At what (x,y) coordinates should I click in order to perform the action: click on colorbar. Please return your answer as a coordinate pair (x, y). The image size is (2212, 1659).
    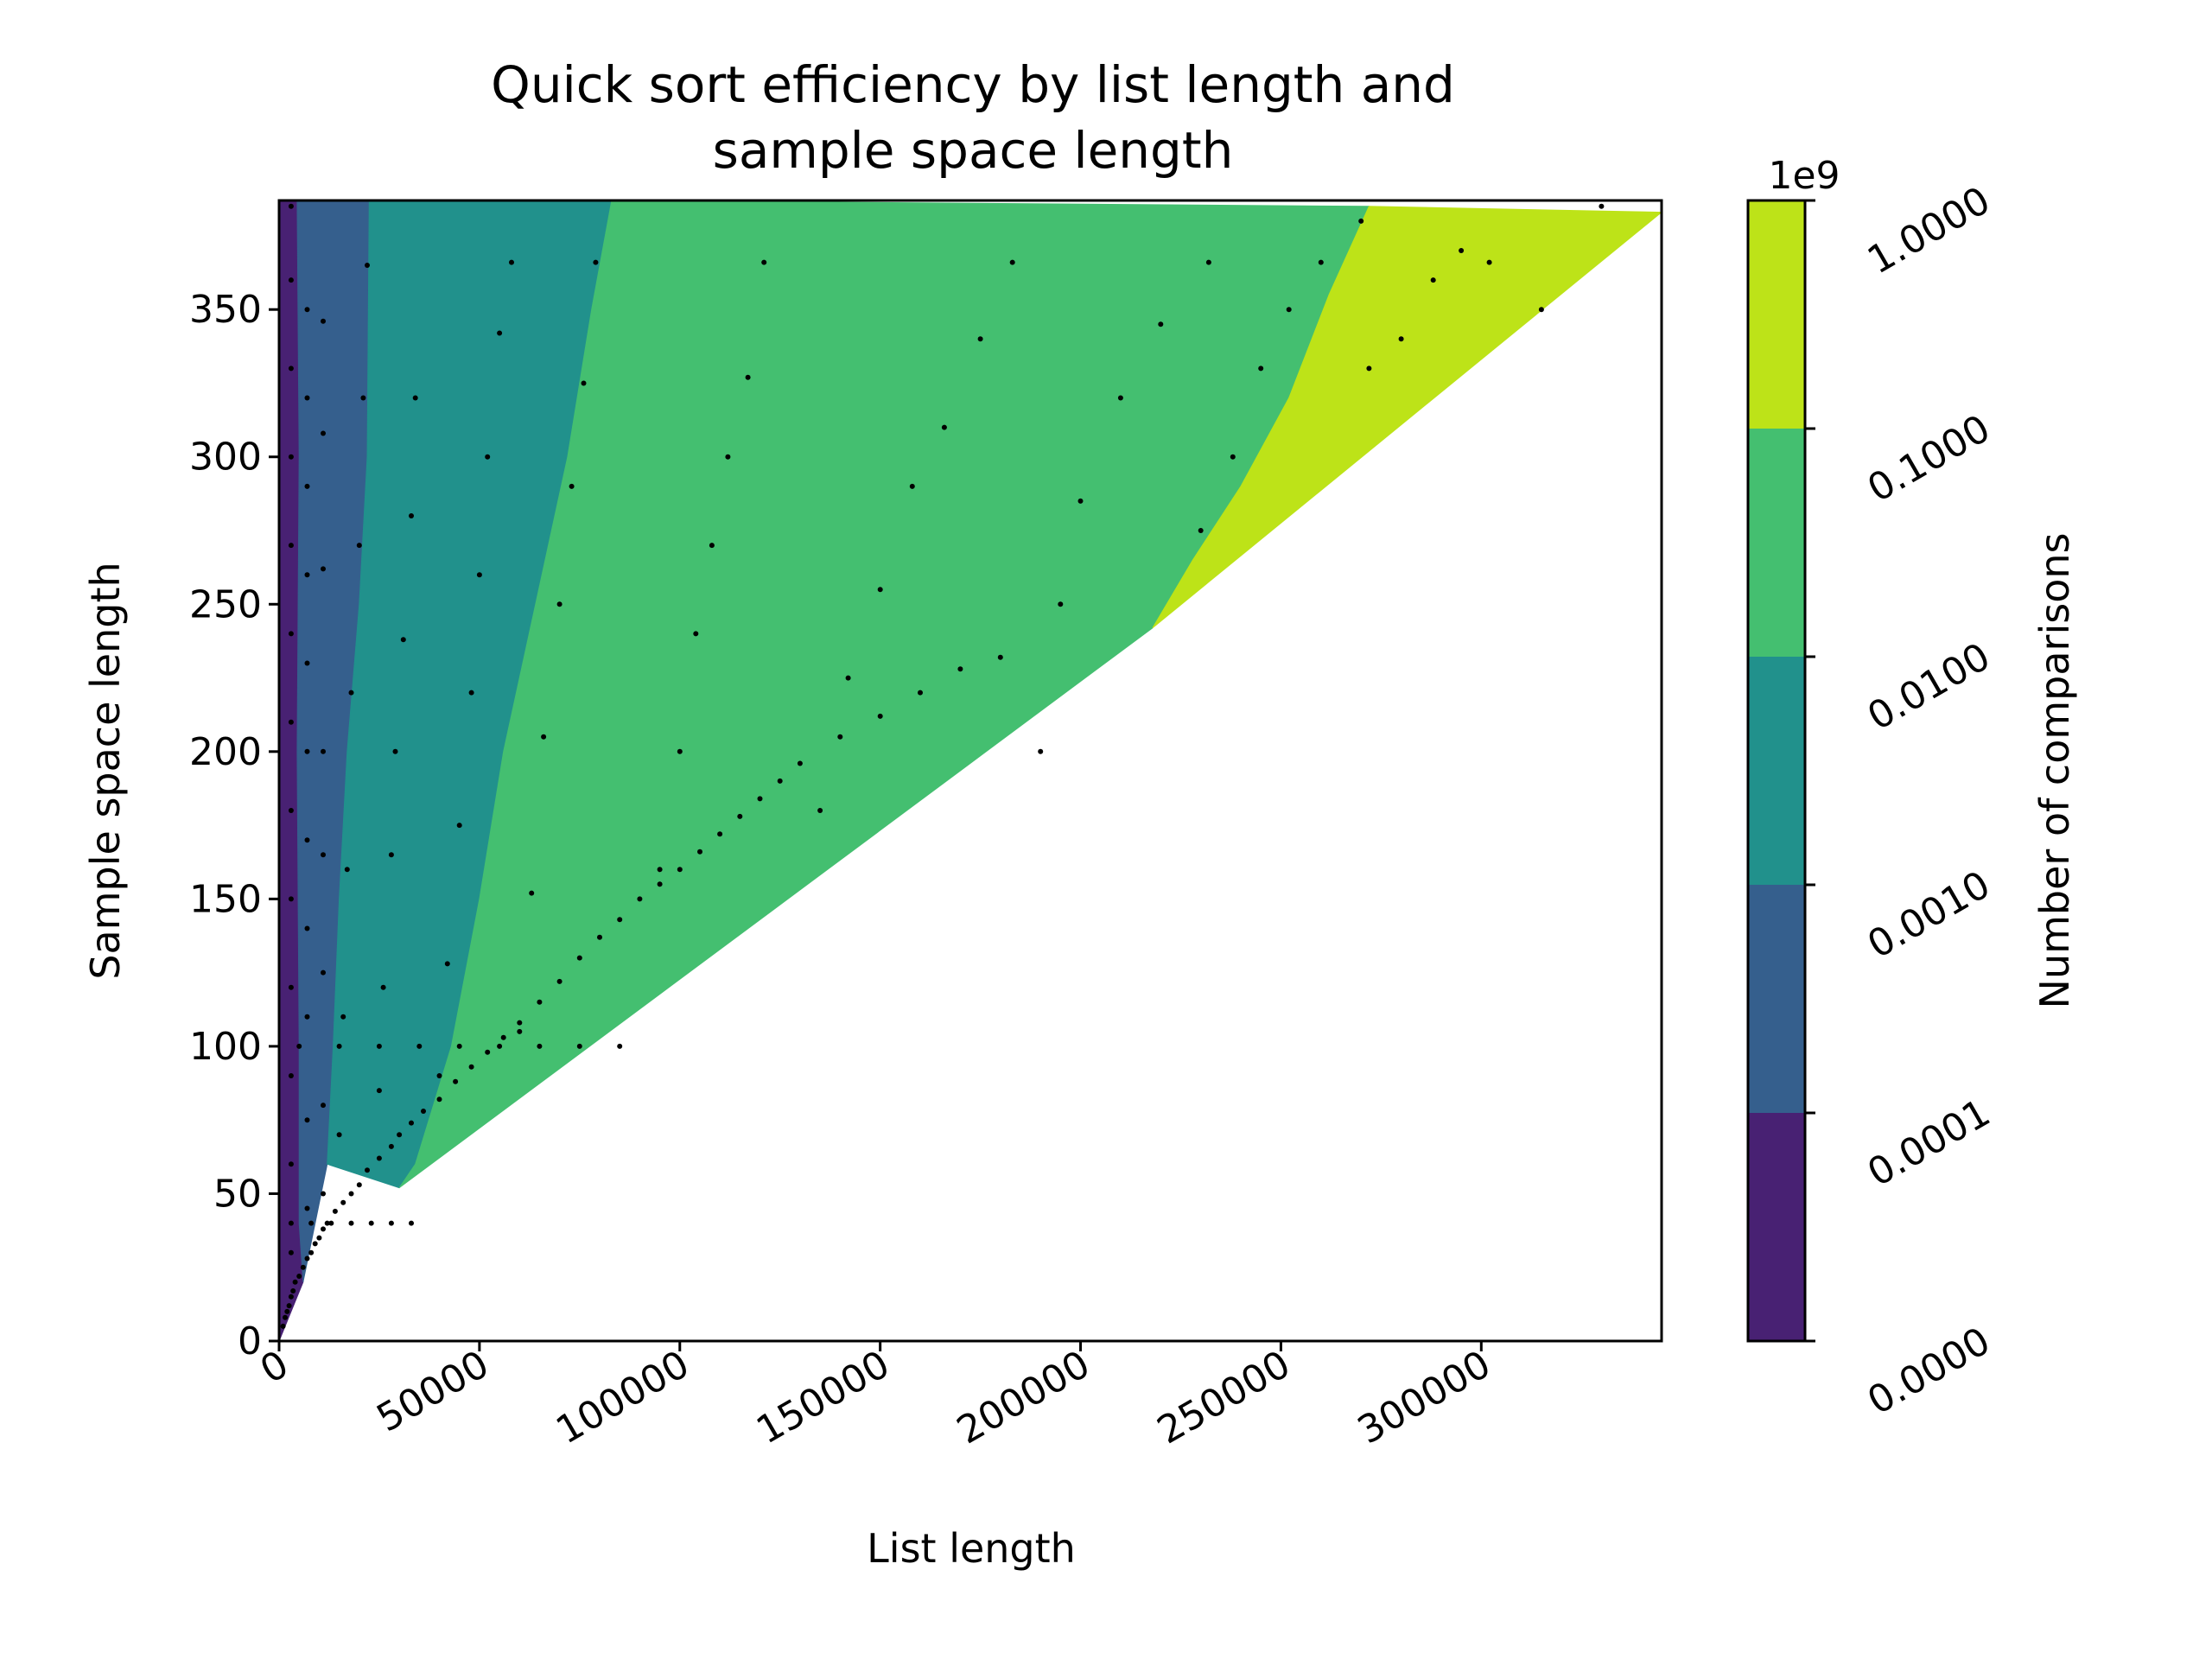
    Looking at the image, I should click on (1776, 771).